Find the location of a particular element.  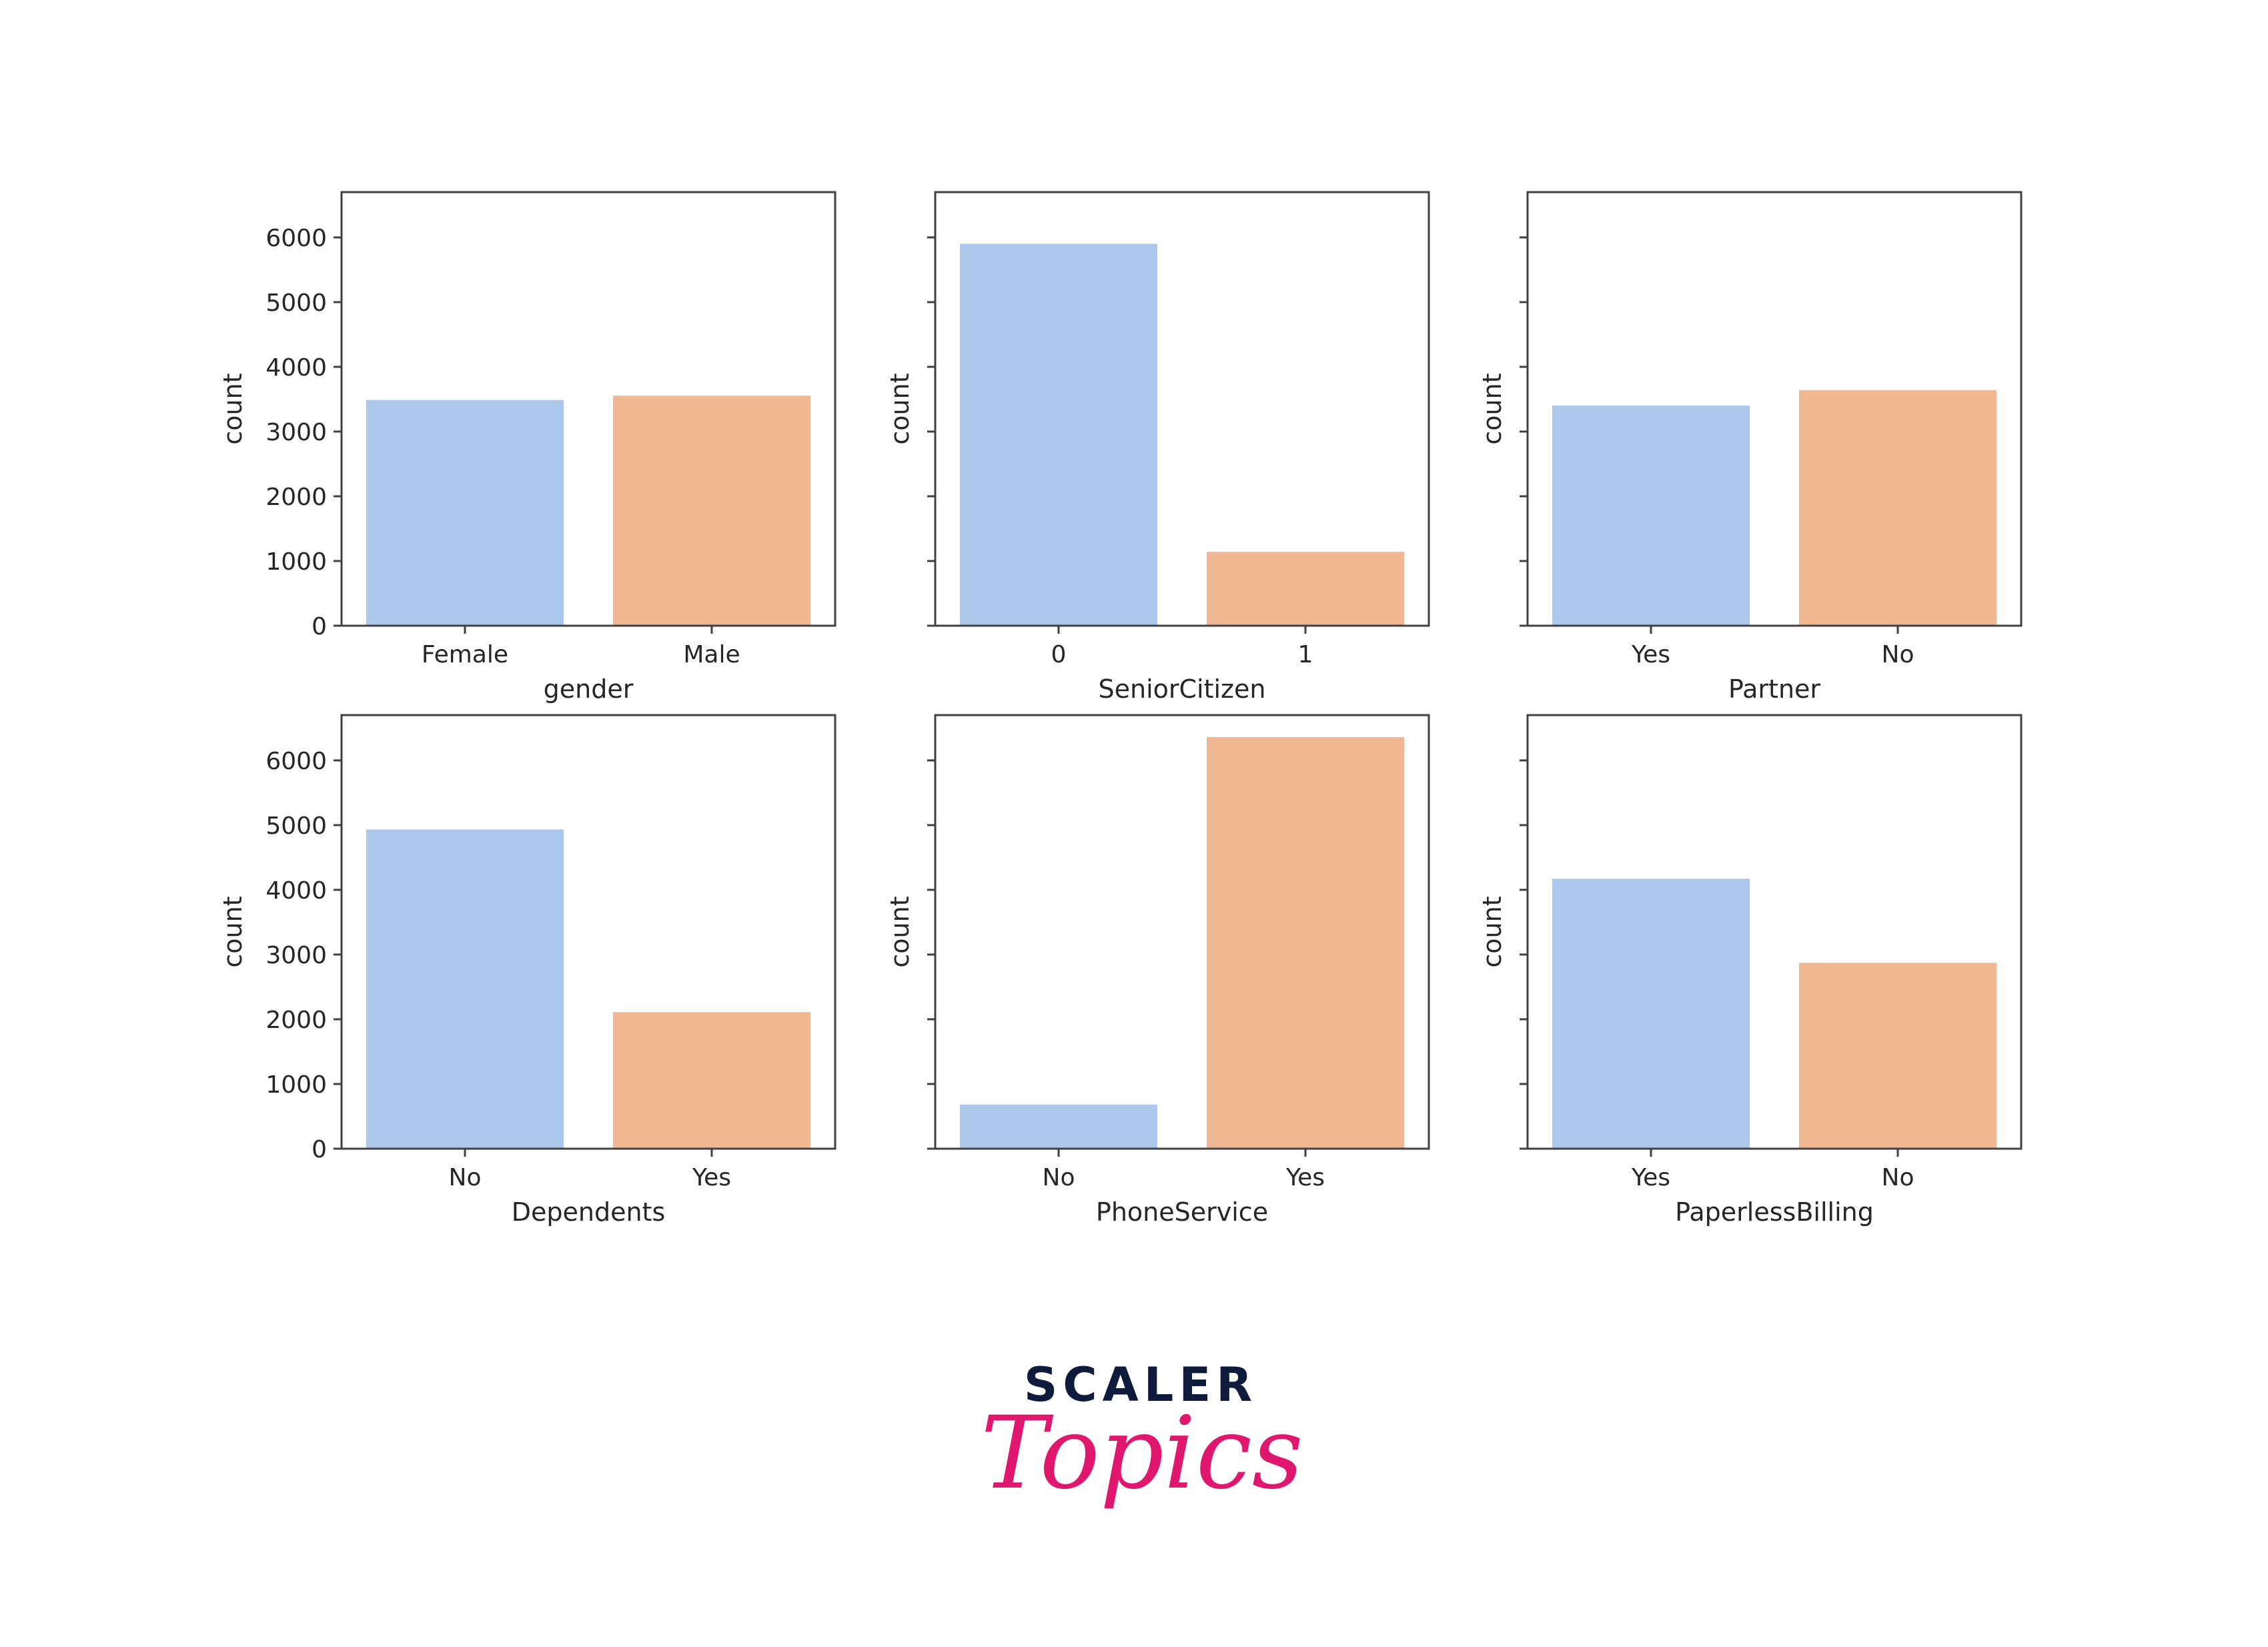

subplot-2: 0 1 SeniorCitizen count is located at coordinates (1157, 447).